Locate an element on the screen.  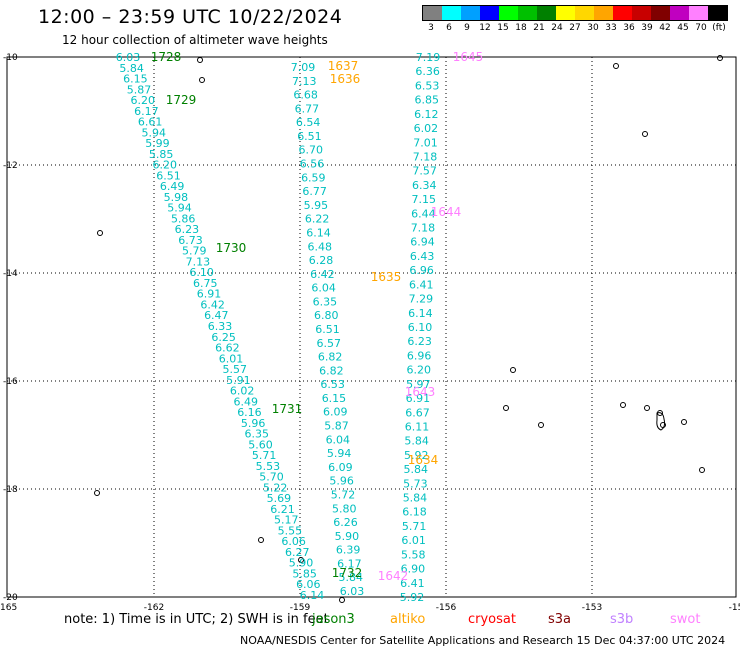
colorbar-swatches is located at coordinates (575, 13).